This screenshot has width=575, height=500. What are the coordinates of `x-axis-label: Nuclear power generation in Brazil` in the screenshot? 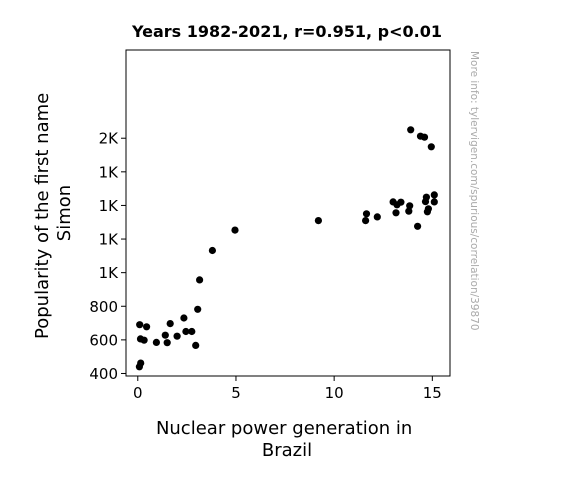 It's located at (287, 439).